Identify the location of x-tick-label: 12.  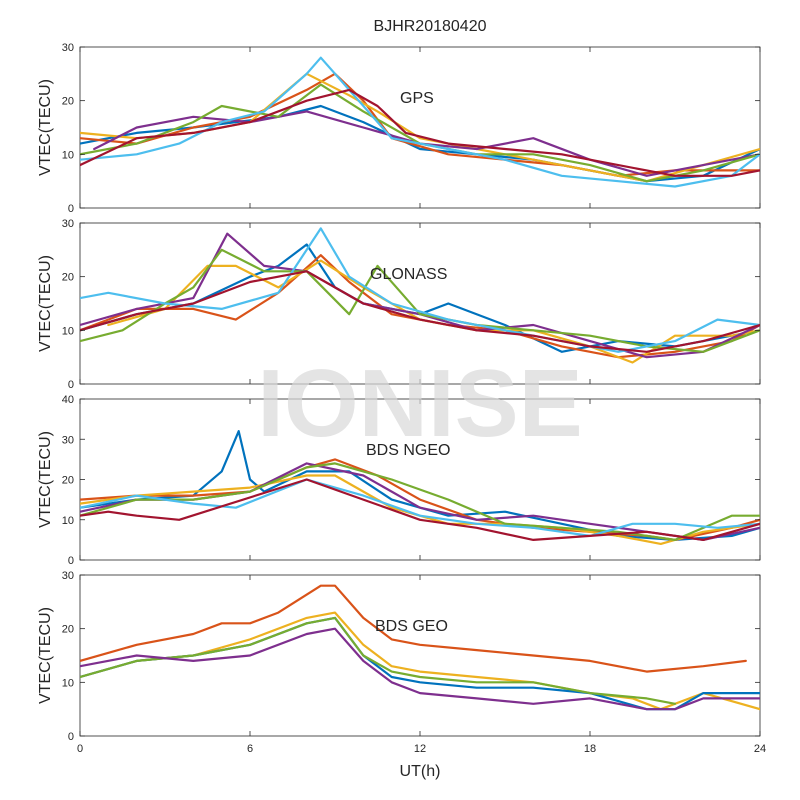
(420, 749).